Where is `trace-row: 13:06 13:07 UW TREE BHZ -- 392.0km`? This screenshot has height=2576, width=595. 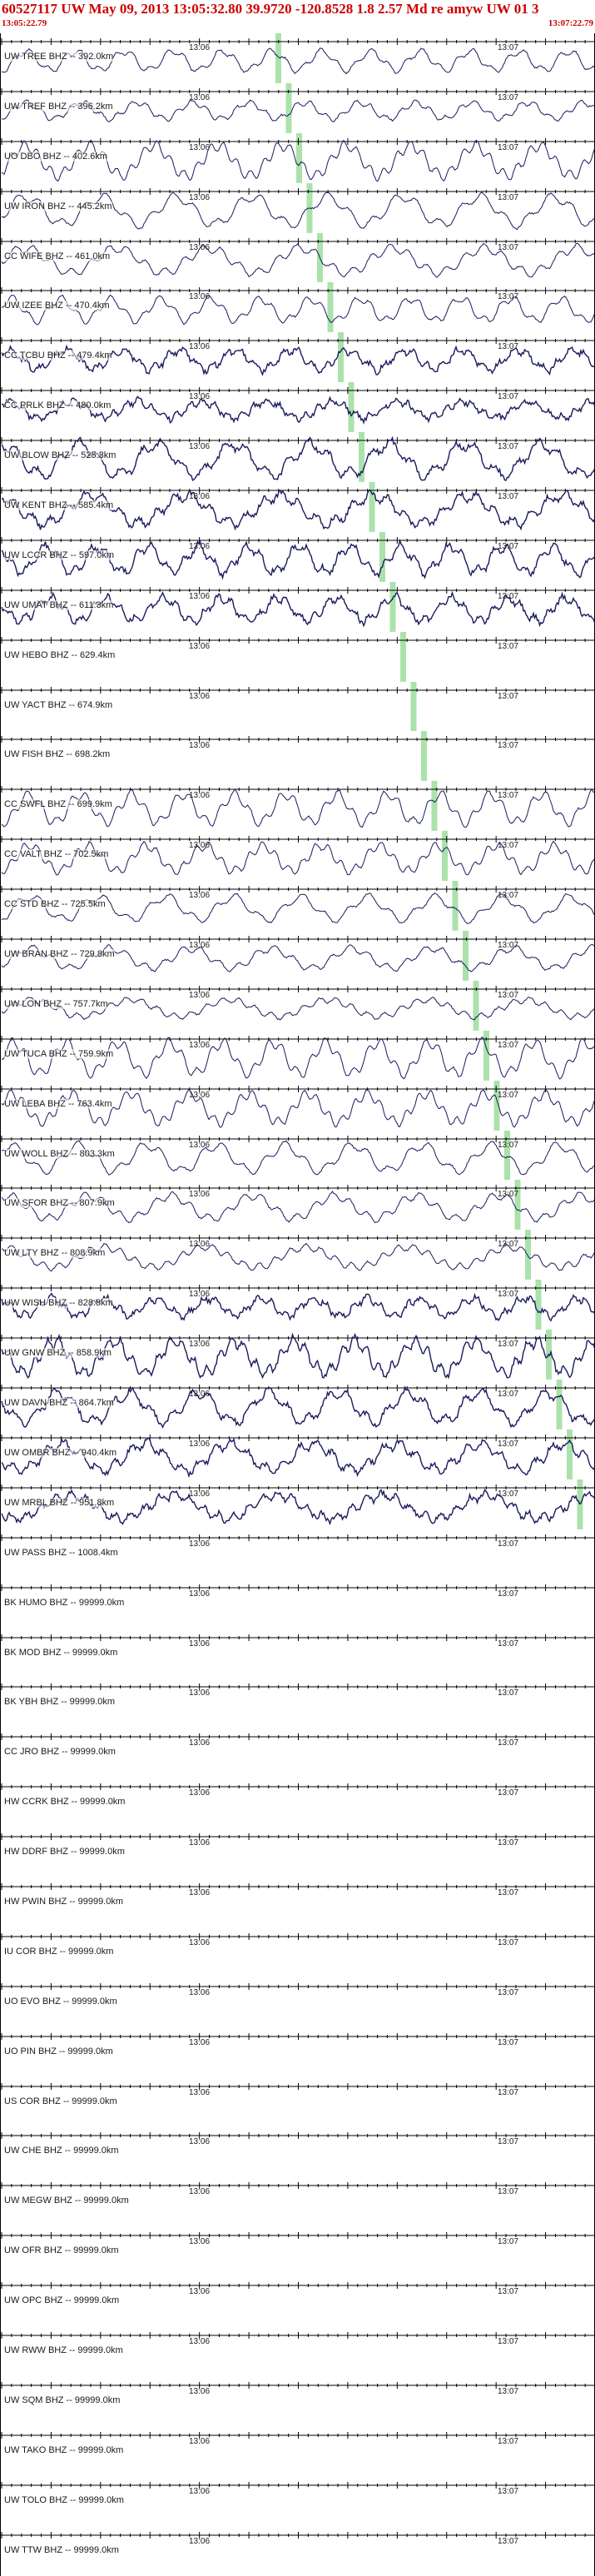 trace-row: 13:06 13:07 UW TREE BHZ -- 392.0km is located at coordinates (297, 58).